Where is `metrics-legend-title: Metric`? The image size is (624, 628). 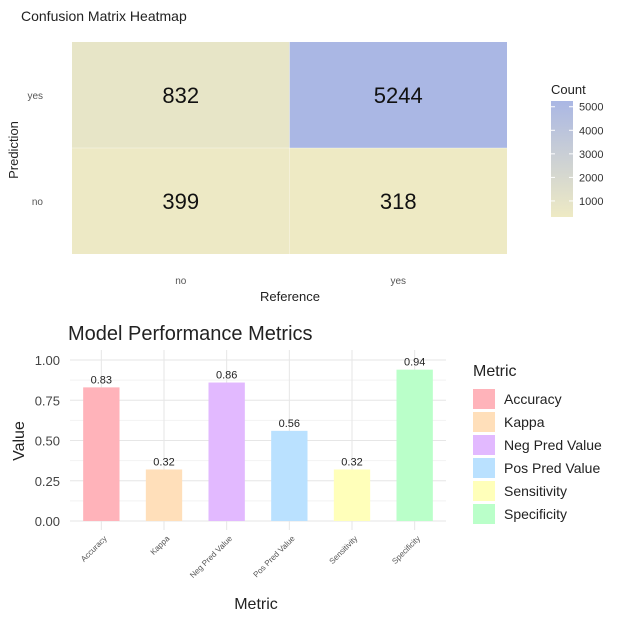
metrics-legend-title: Metric is located at coordinates (495, 371).